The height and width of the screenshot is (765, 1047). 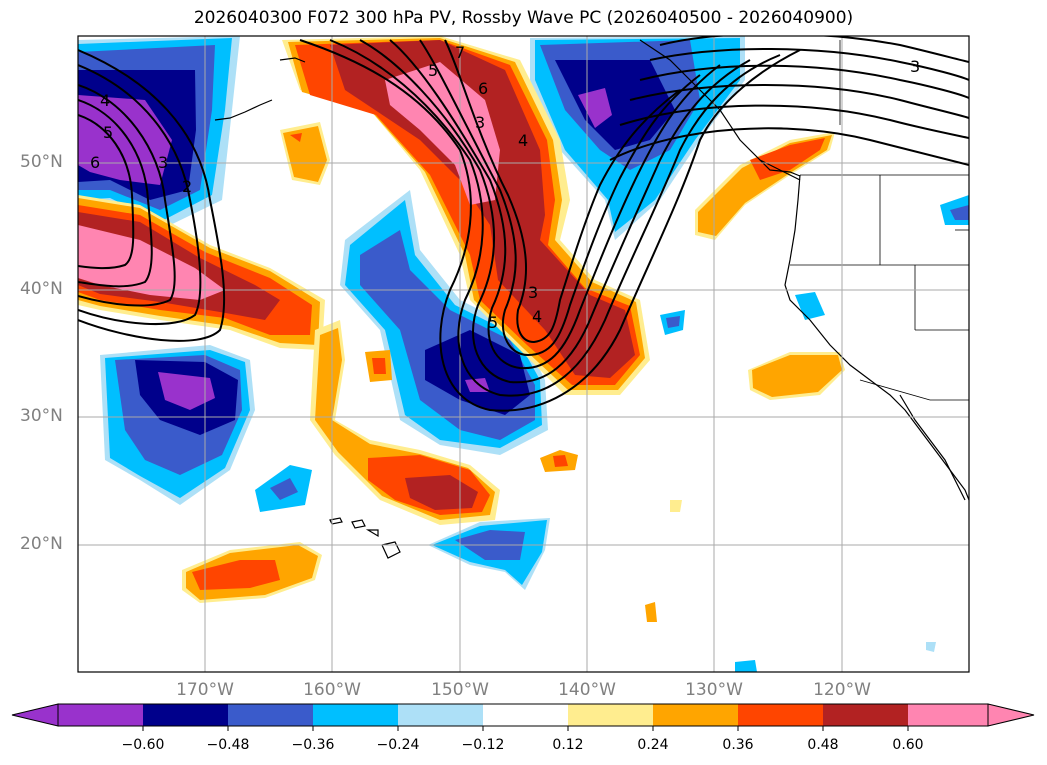 I want to click on colorbar-tick-label: −0.24, so click(x=398, y=745).